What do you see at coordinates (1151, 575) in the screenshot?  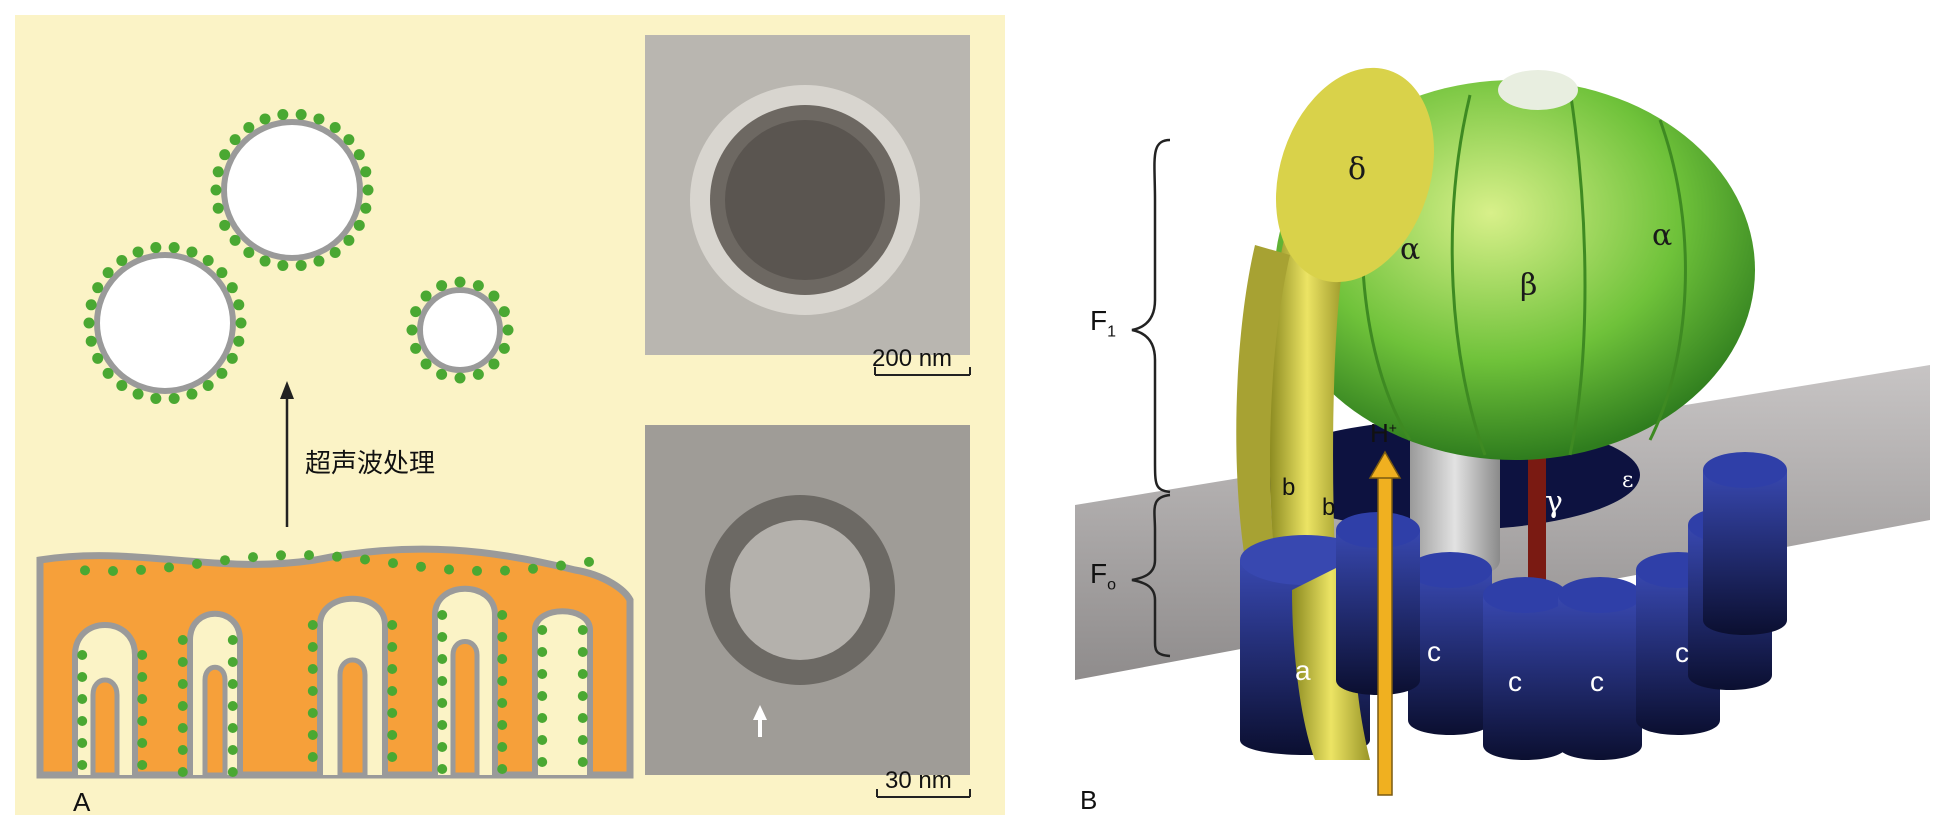 I see `fo-brace` at bounding box center [1151, 575].